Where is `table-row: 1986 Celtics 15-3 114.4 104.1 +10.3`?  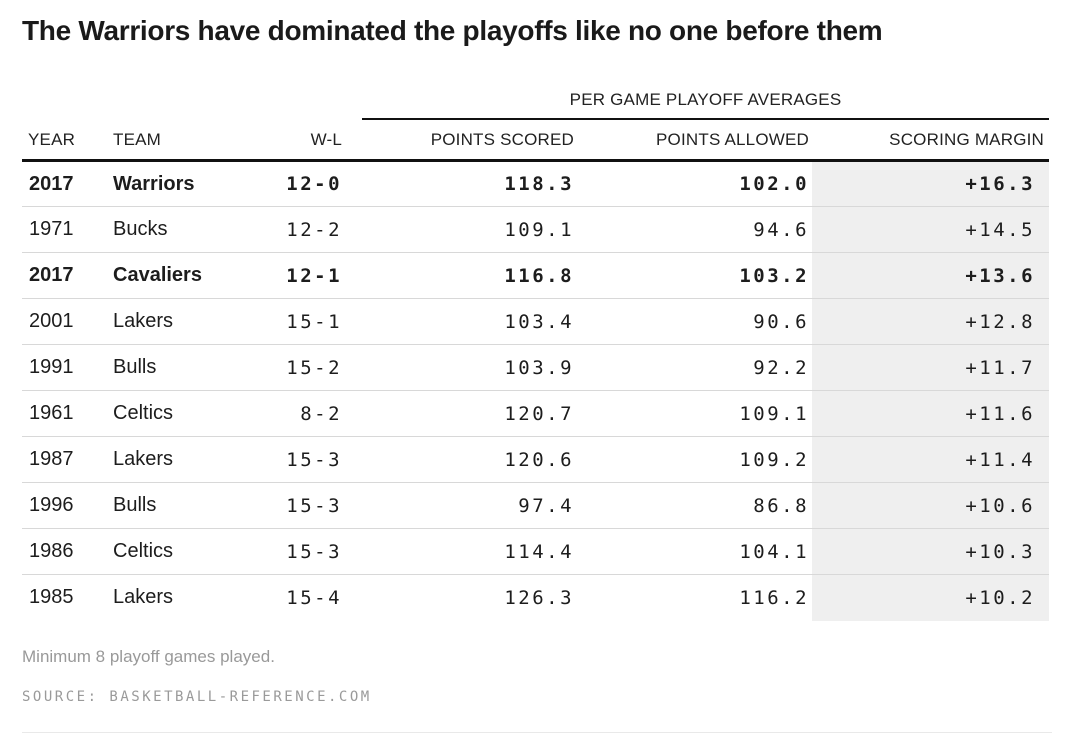
table-row: 1986 Celtics 15-3 114.4 104.1 +10.3 is located at coordinates (536, 551).